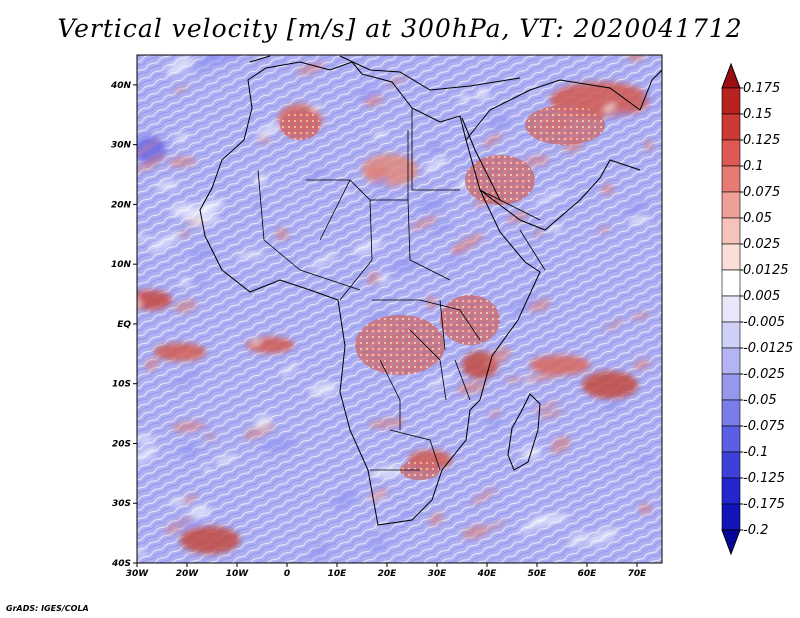 Image resolution: width=800 pixels, height=618 pixels. Describe the element at coordinates (768, 348) in the screenshot. I see `colorbar-label: -0.0125` at that location.